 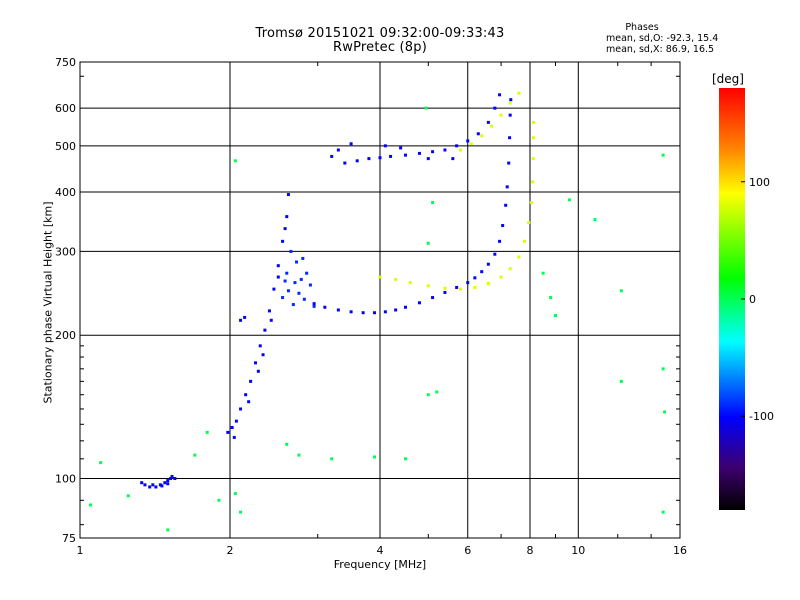 I want to click on x-tick-label: 1, so click(x=80, y=550).